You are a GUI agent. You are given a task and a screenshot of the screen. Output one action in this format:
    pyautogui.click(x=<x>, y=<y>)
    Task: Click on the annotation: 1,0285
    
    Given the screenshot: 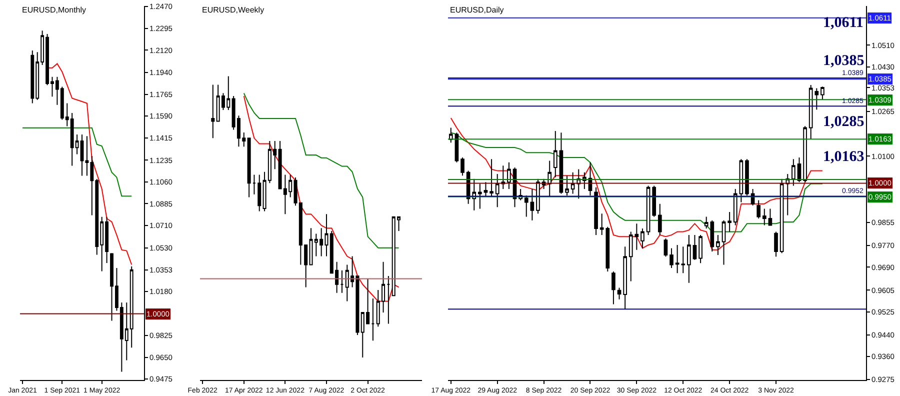 What is the action you would take?
    pyautogui.click(x=843, y=122)
    